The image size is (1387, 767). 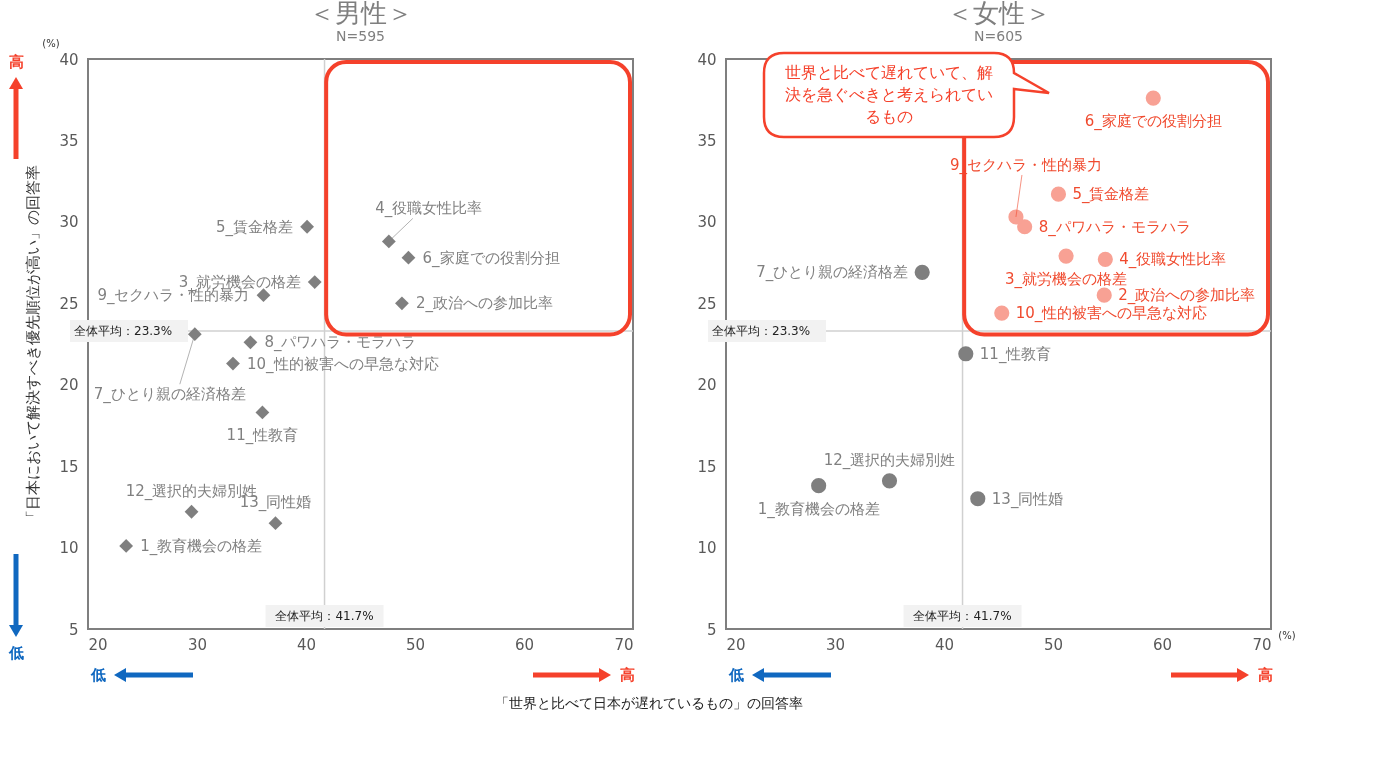 I want to click on annotation: 12_選択的夫婦別姓, so click(x=889, y=460).